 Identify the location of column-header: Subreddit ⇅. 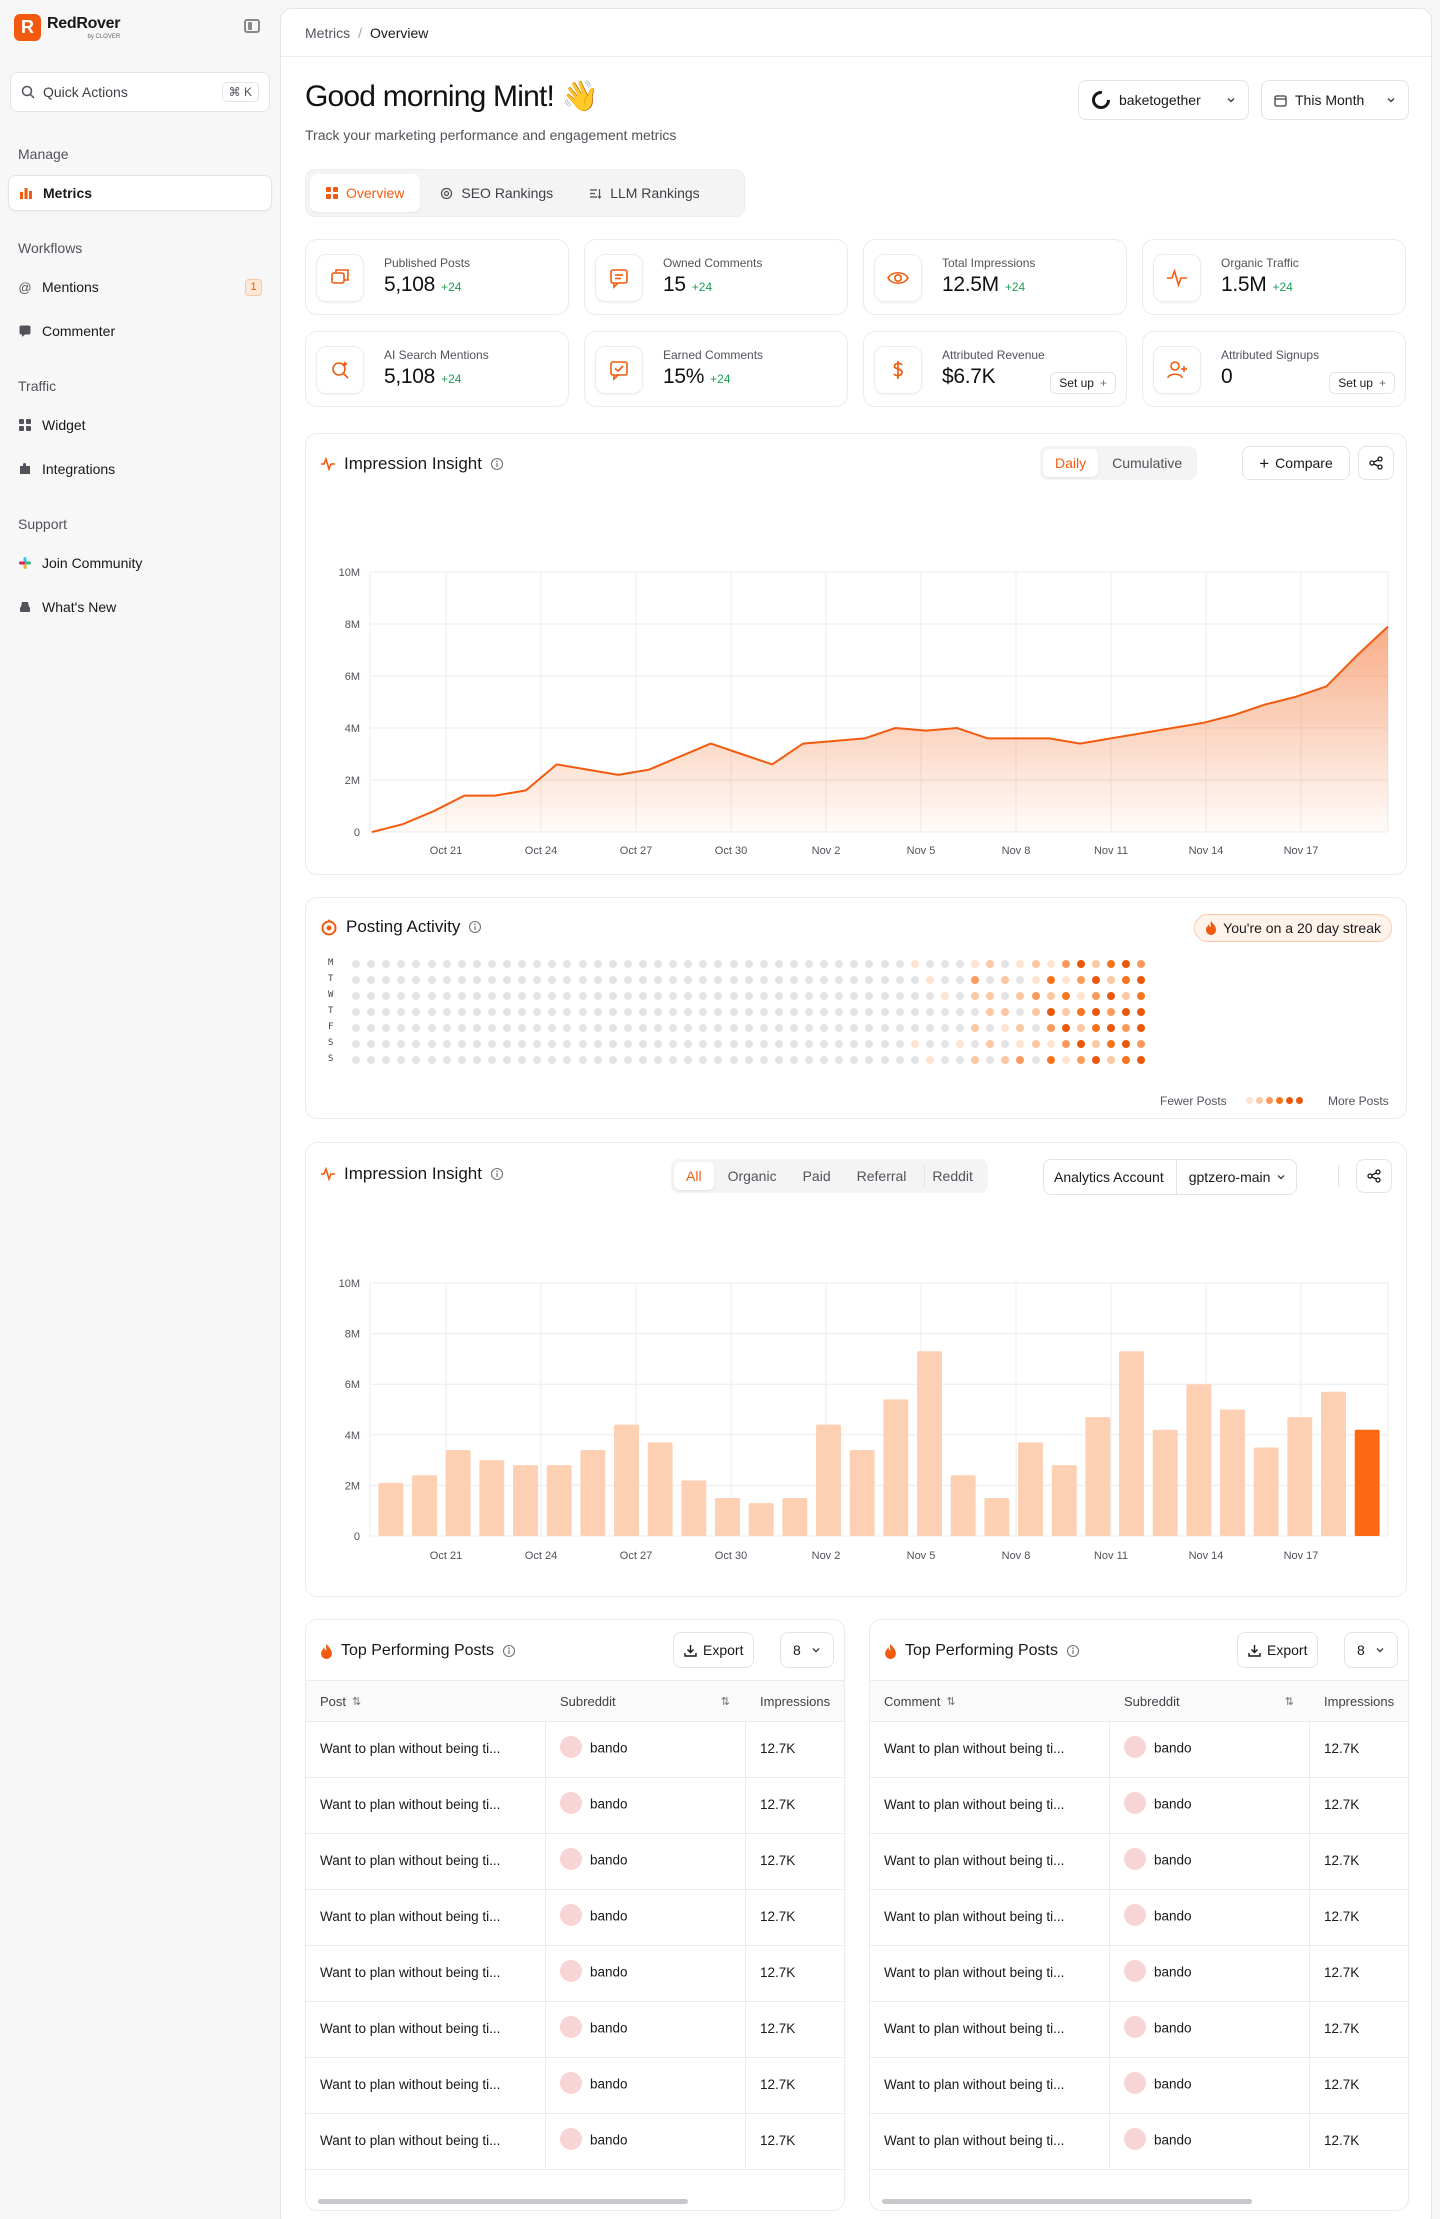
(1209, 1701).